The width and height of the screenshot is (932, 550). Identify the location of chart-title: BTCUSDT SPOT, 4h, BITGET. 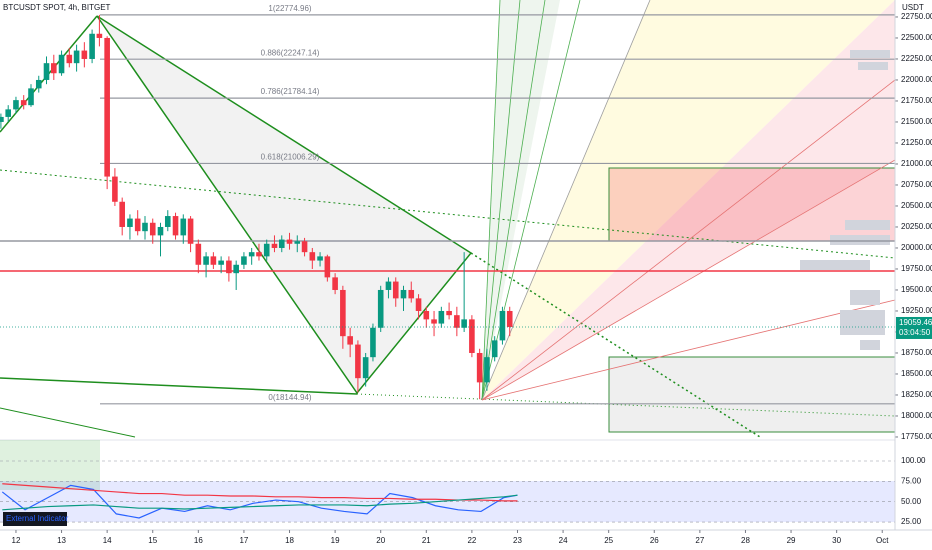
(57, 7).